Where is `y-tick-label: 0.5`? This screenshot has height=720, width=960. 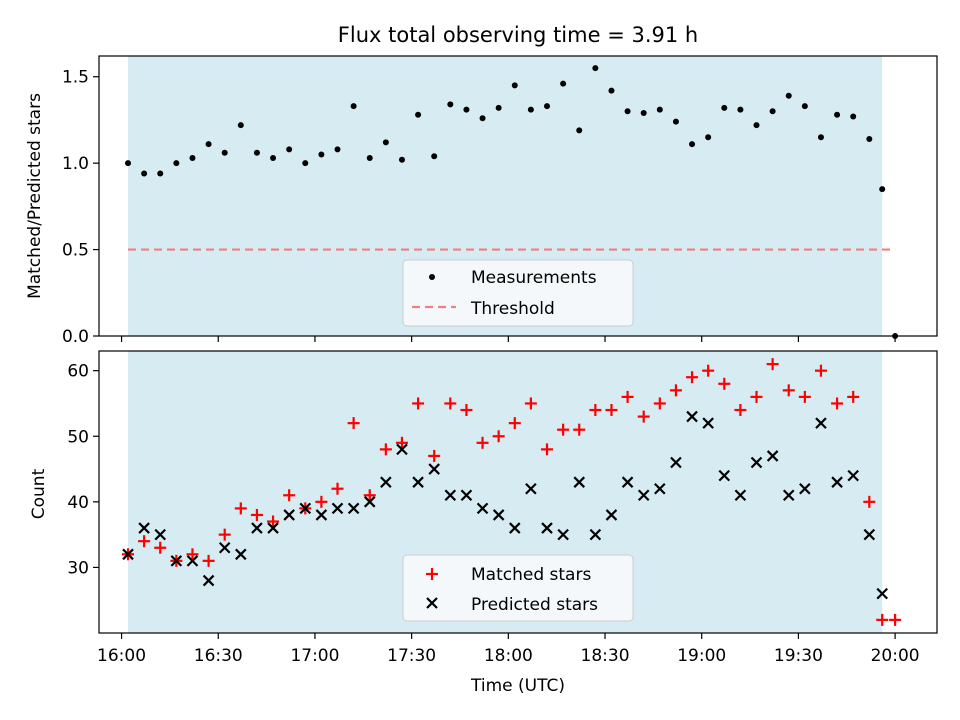
y-tick-label: 0.5 is located at coordinates (75, 251).